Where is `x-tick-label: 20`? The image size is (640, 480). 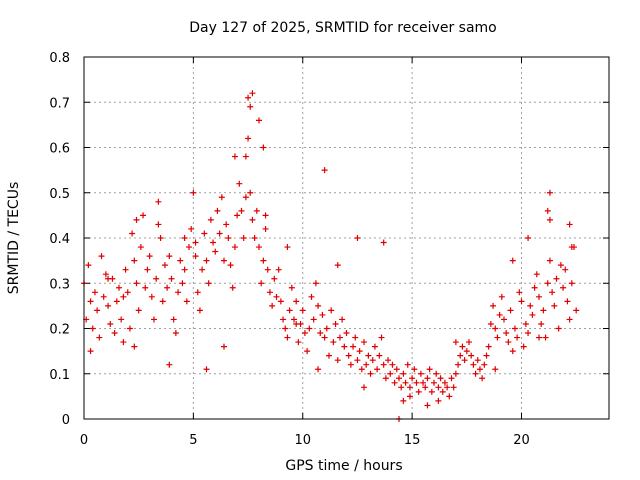 x-tick-label: 20 is located at coordinates (521, 440).